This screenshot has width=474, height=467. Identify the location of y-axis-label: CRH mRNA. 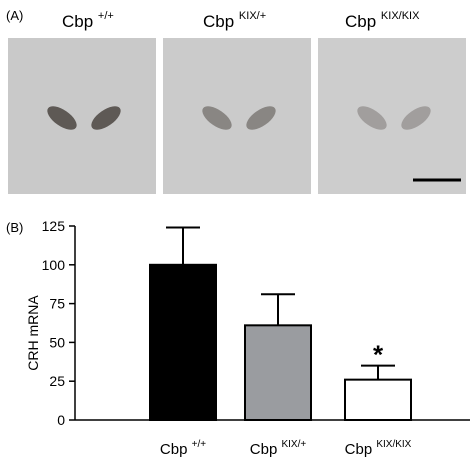
(33, 333).